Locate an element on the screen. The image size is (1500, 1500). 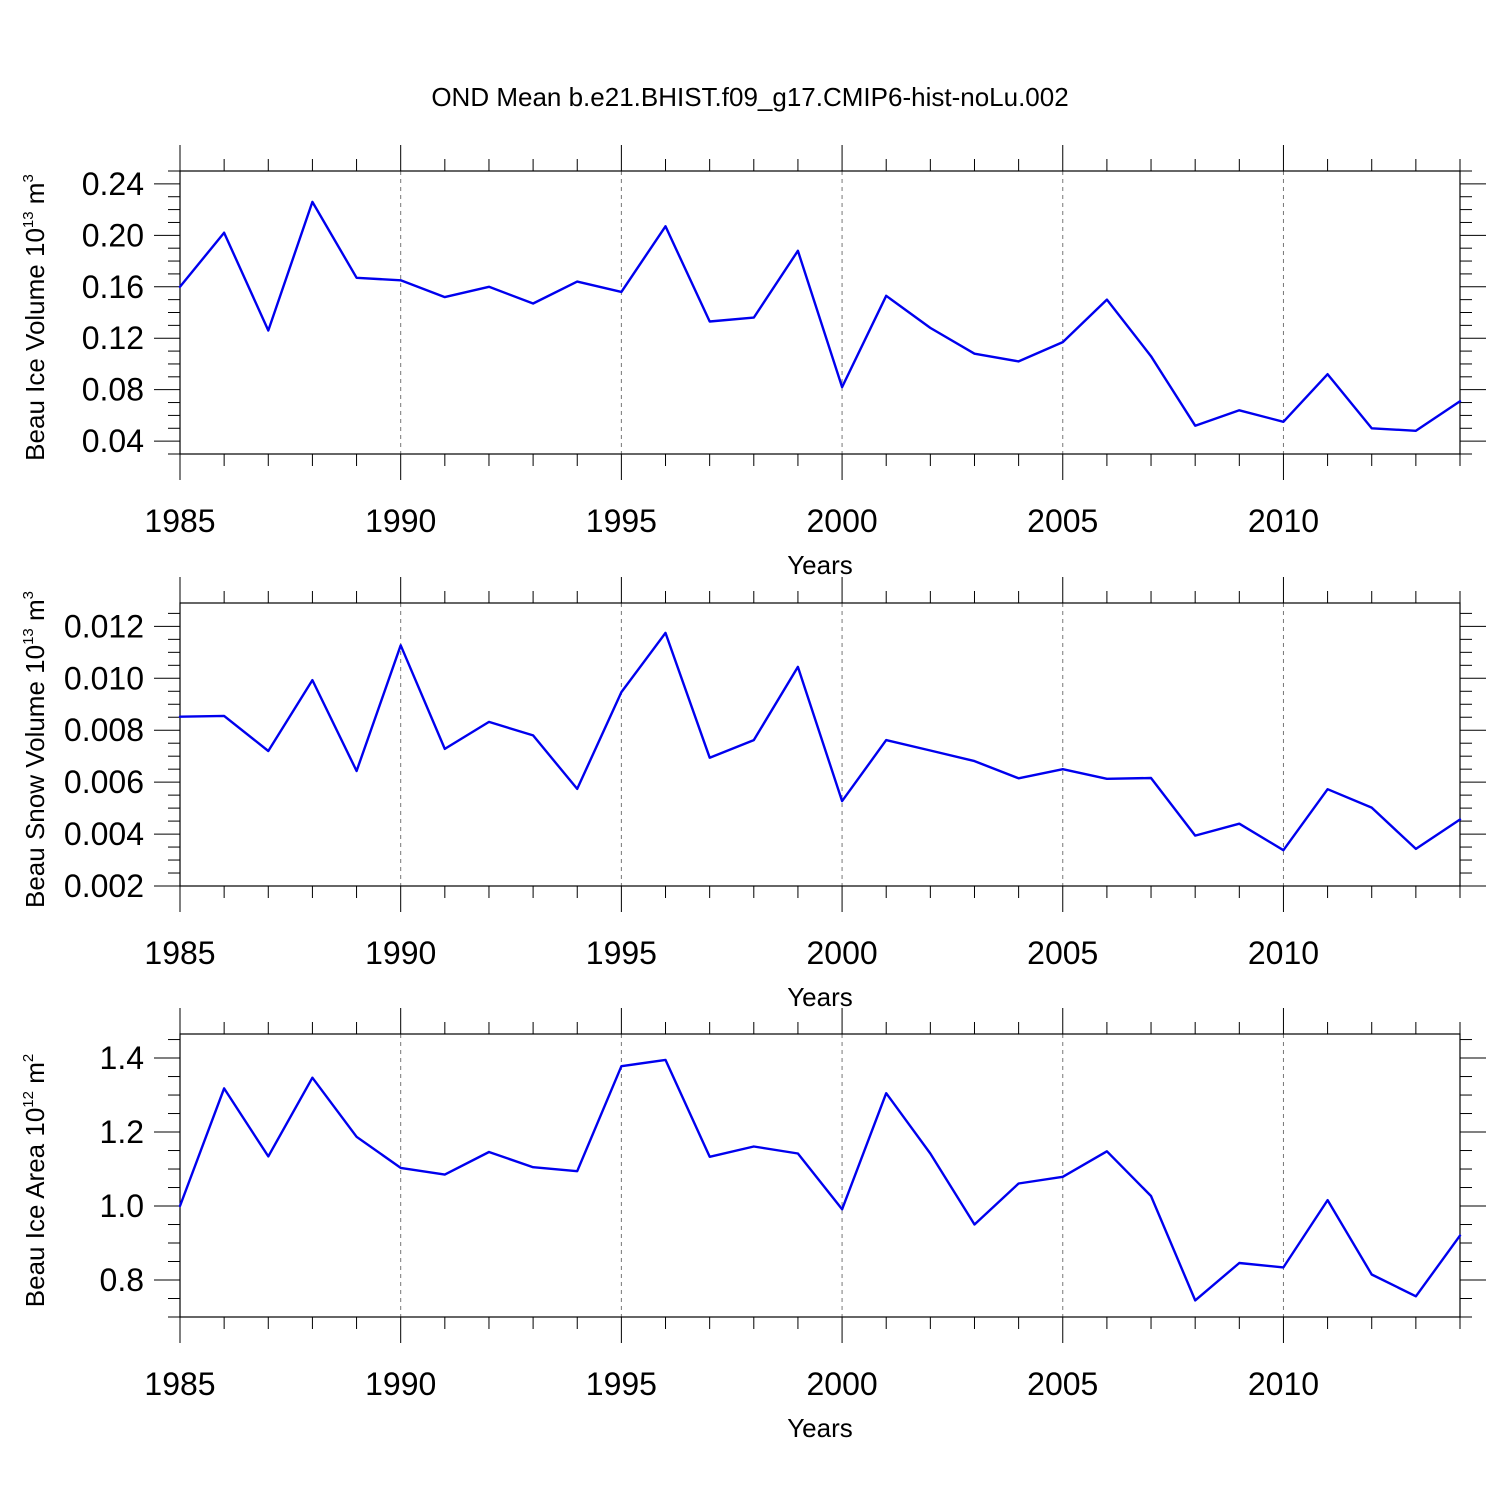
y-tick-label: 0.24 is located at coordinates (113, 184).